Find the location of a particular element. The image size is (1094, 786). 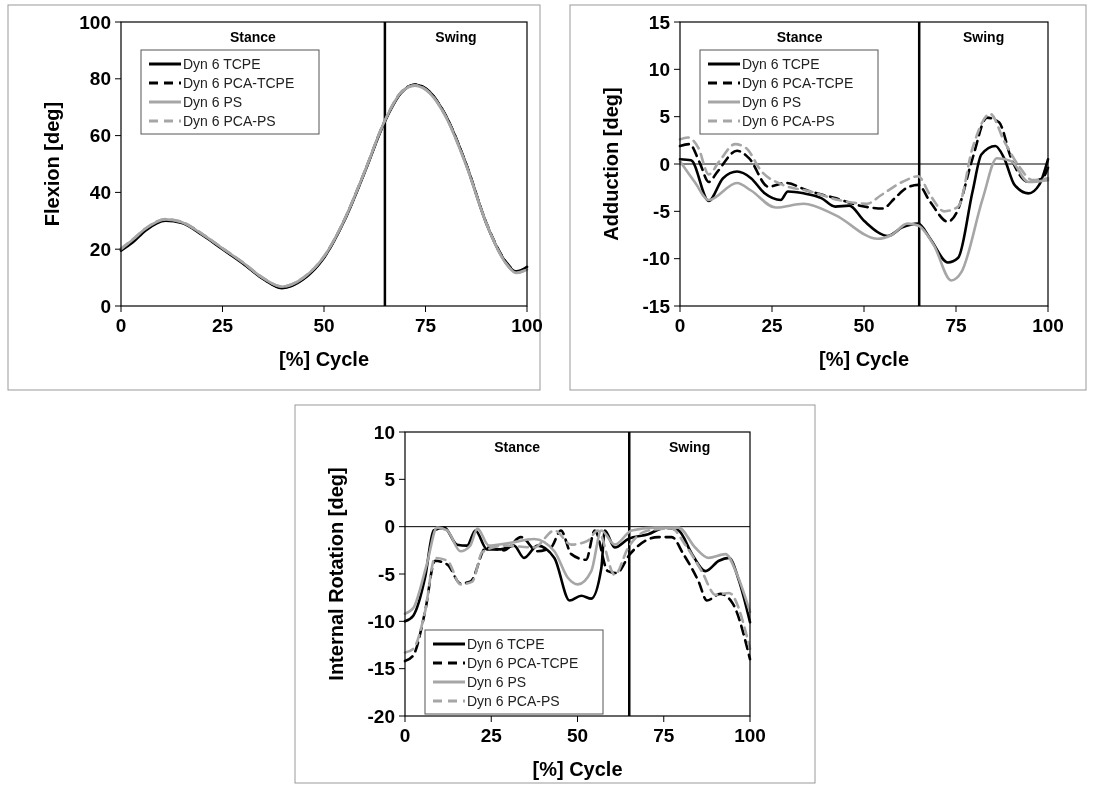

y-axis-title: Adduction [deg] is located at coordinates (611, 164).